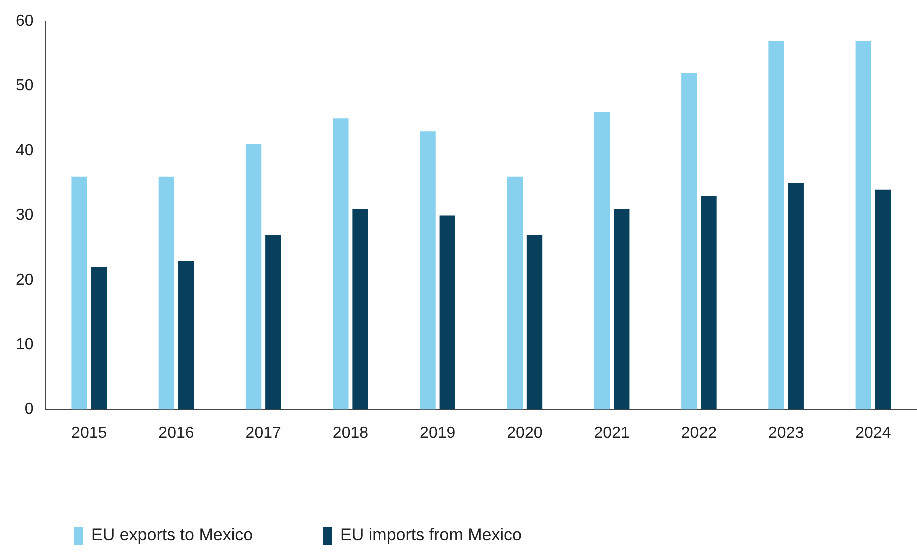 This screenshot has height=555, width=917. What do you see at coordinates (25, 151) in the screenshot?
I see `y-tick-label: 40` at bounding box center [25, 151].